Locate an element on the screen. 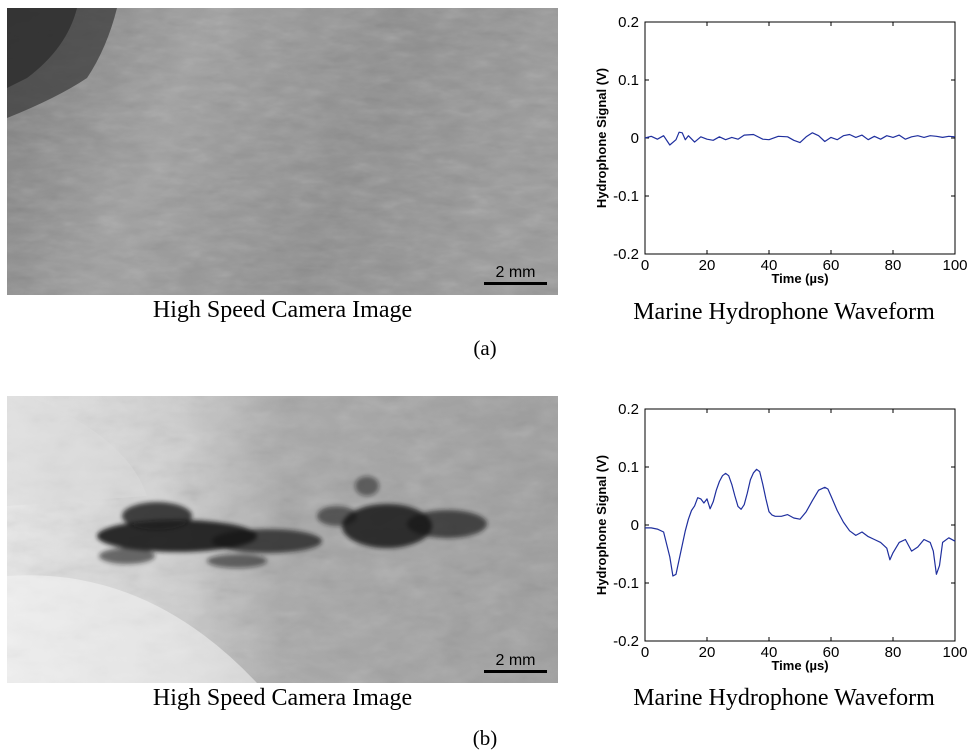  chart-caption-b: Marine Hydrophone Waveform is located at coordinates (784, 698).